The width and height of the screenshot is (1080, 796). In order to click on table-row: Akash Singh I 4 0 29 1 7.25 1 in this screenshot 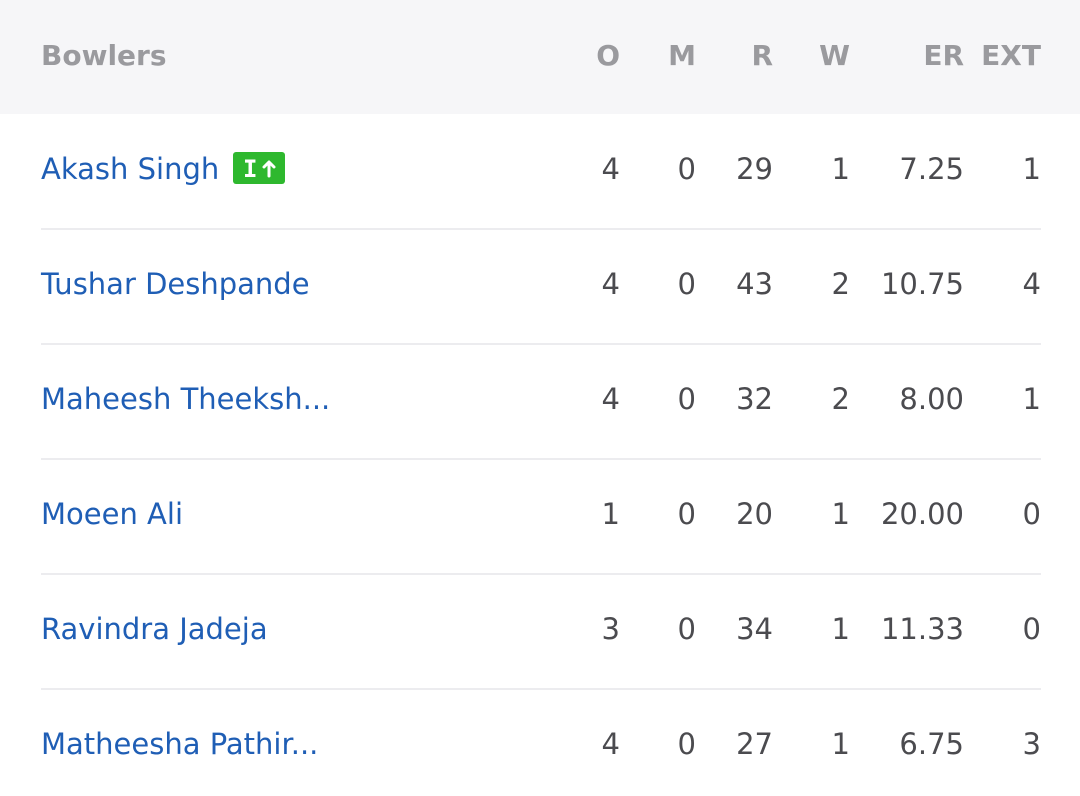, I will do `click(541, 172)`.